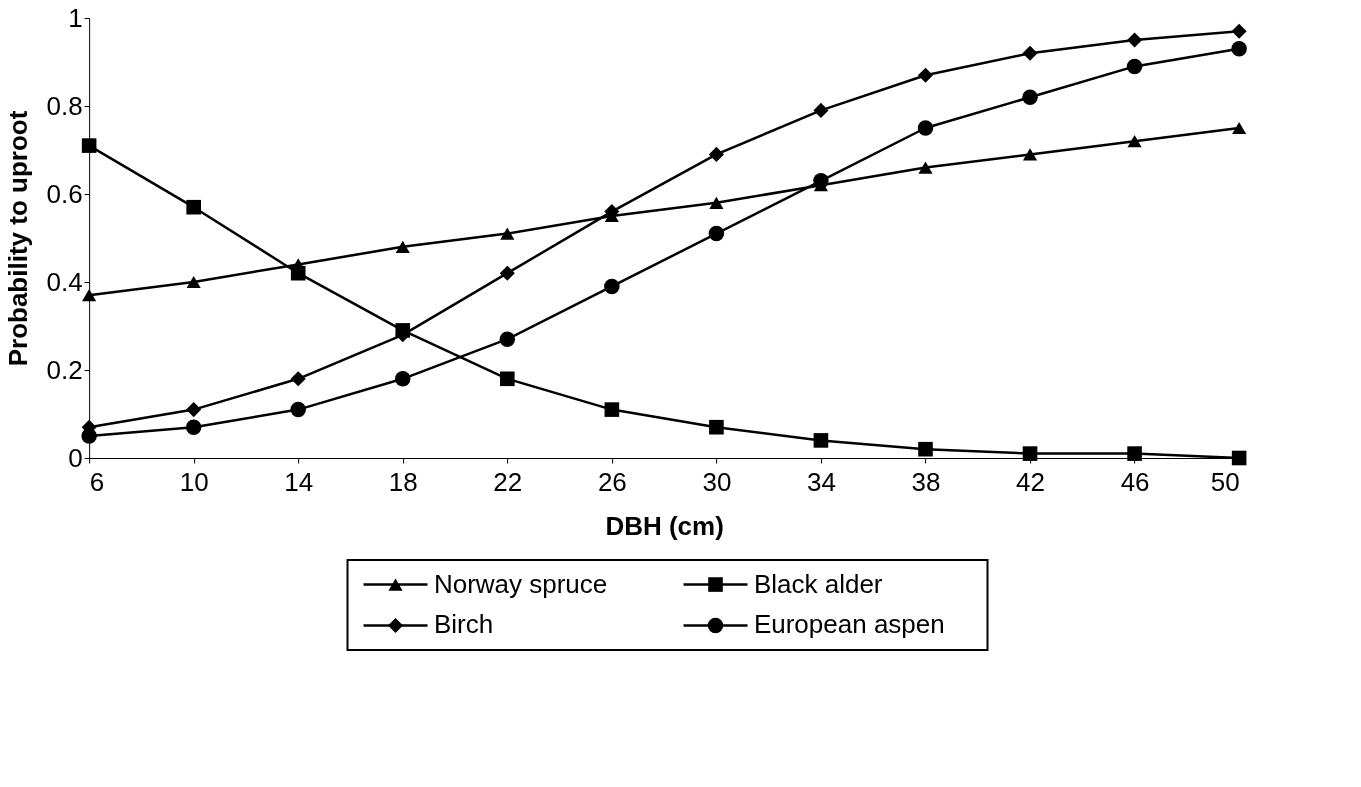 The image size is (1361, 787). I want to click on x-tick-label: 30, so click(717, 481).